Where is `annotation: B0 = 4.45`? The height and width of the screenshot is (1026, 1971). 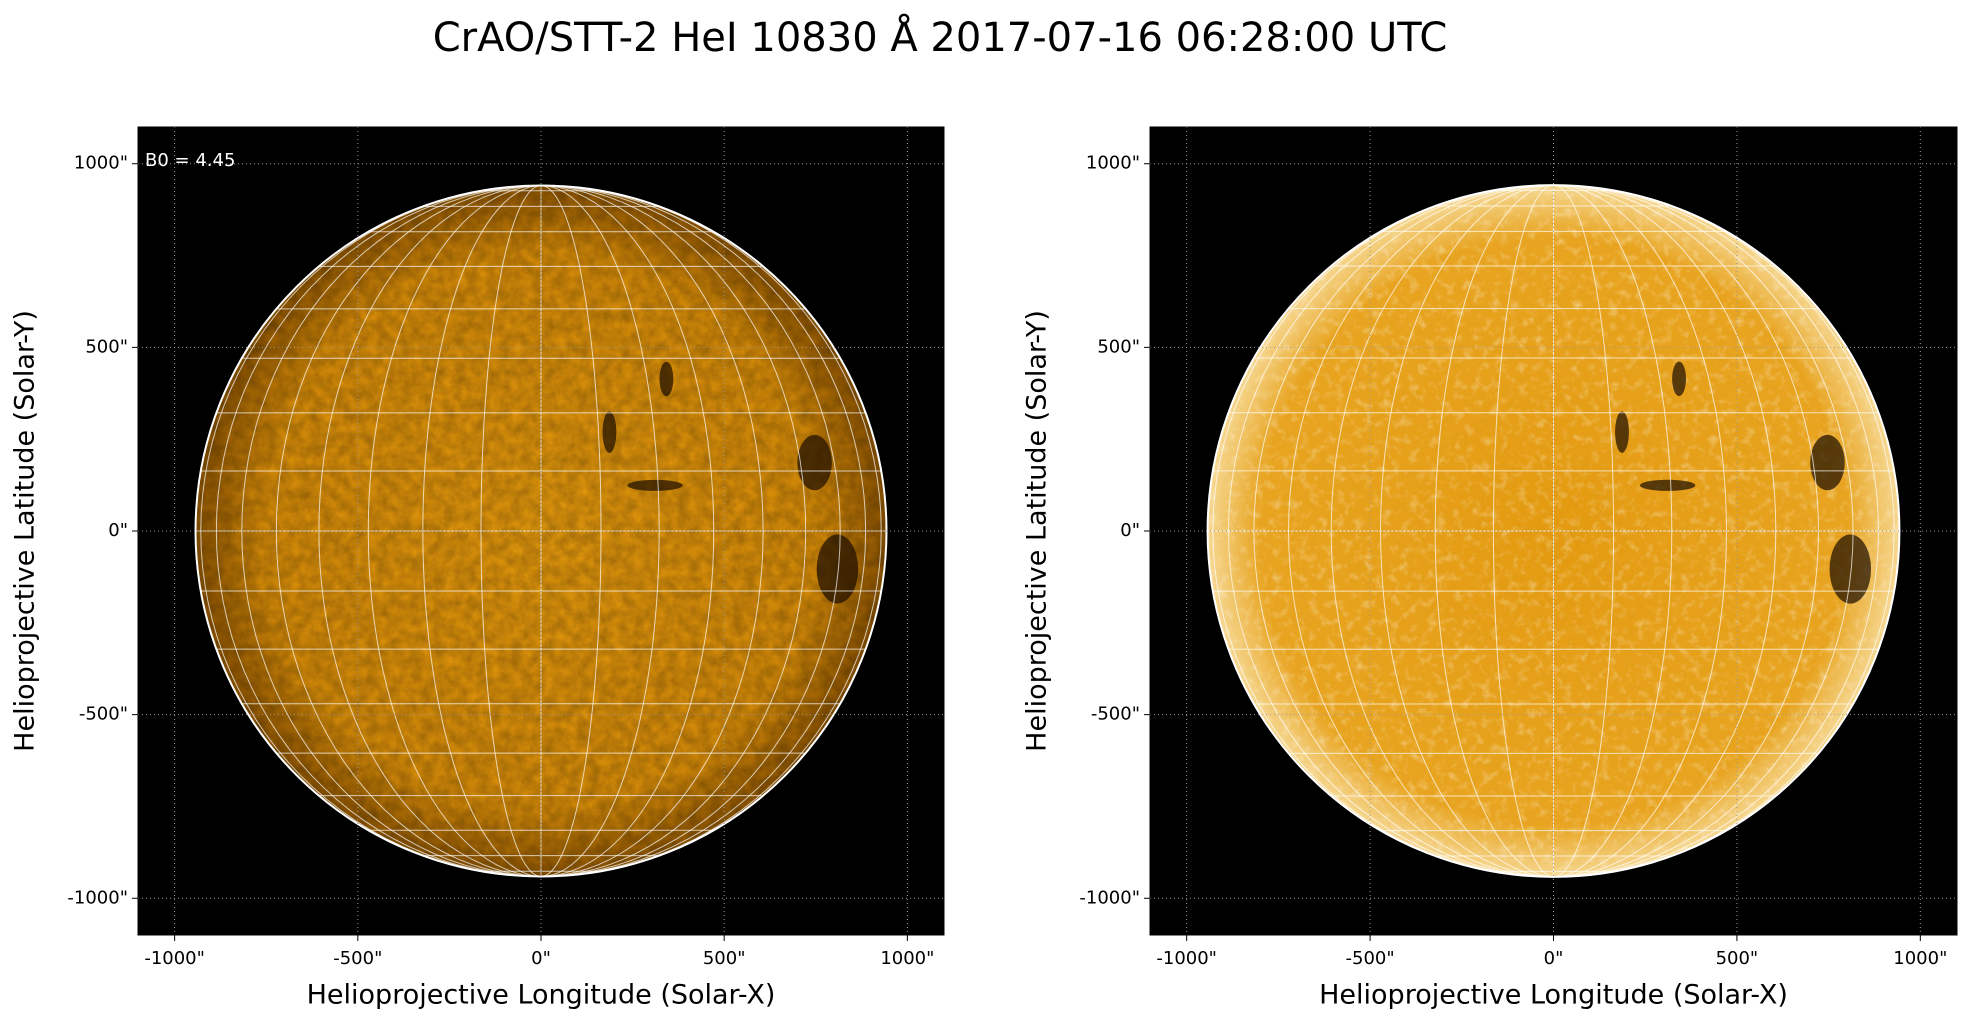
annotation: B0 = 4.45 is located at coordinates (190, 160).